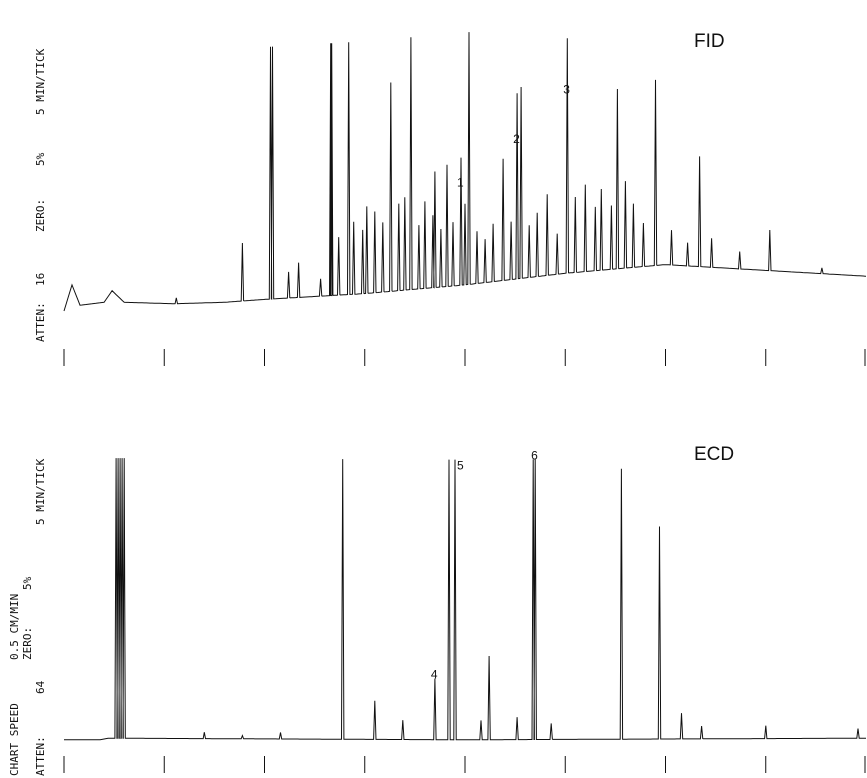  What do you see at coordinates (40, 687) in the screenshot?
I see `ecd-annotation-atten-value: 64` at bounding box center [40, 687].